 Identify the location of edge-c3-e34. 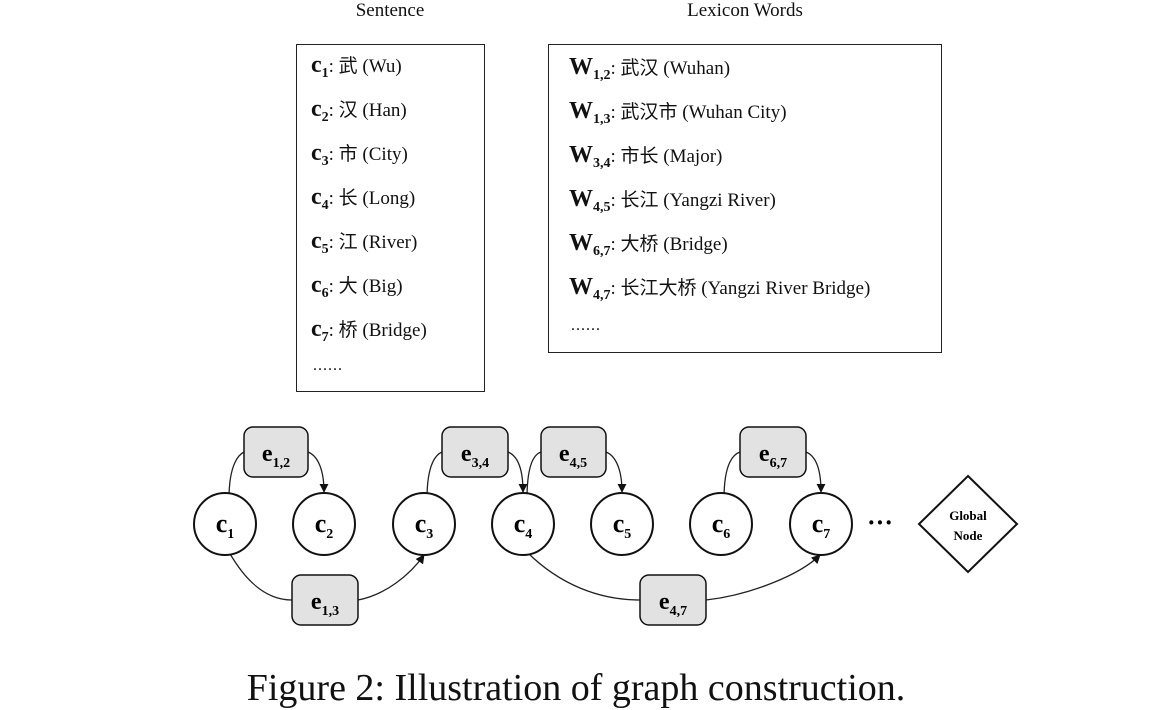
(434, 475).